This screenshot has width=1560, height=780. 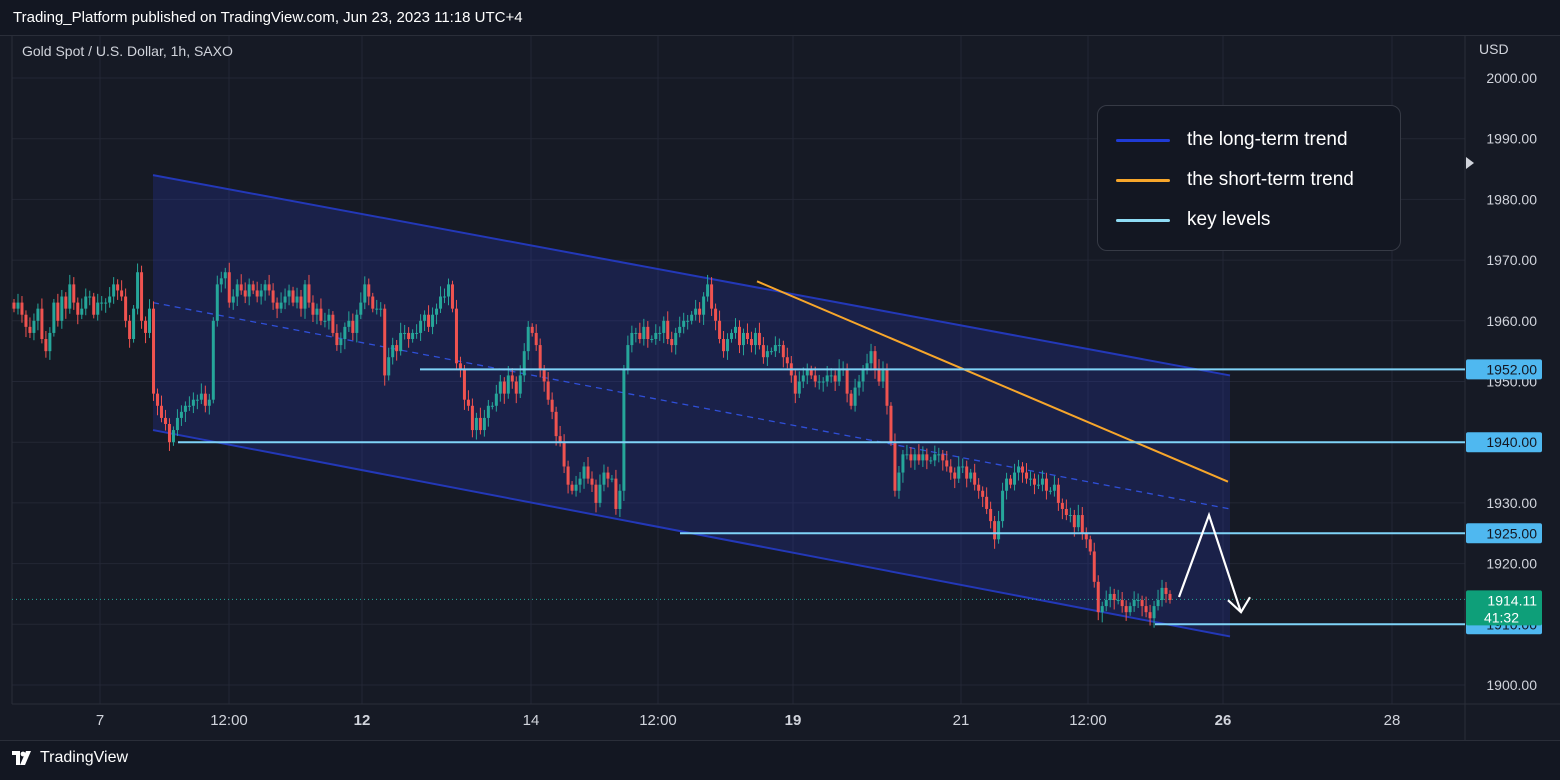 I want to click on bar-countdown-label: 41:32, so click(x=1501, y=617).